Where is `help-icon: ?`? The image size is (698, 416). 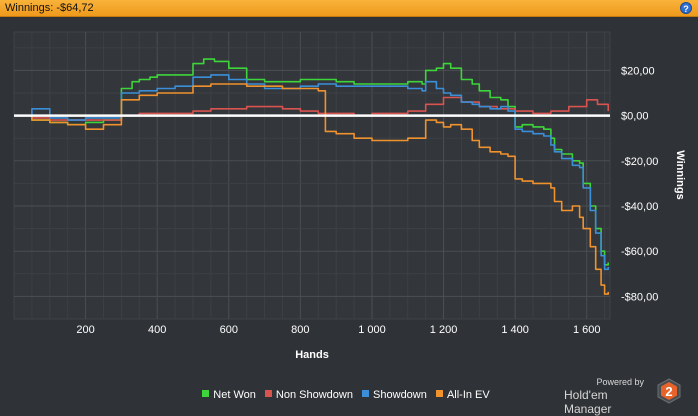
help-icon: ? is located at coordinates (686, 8).